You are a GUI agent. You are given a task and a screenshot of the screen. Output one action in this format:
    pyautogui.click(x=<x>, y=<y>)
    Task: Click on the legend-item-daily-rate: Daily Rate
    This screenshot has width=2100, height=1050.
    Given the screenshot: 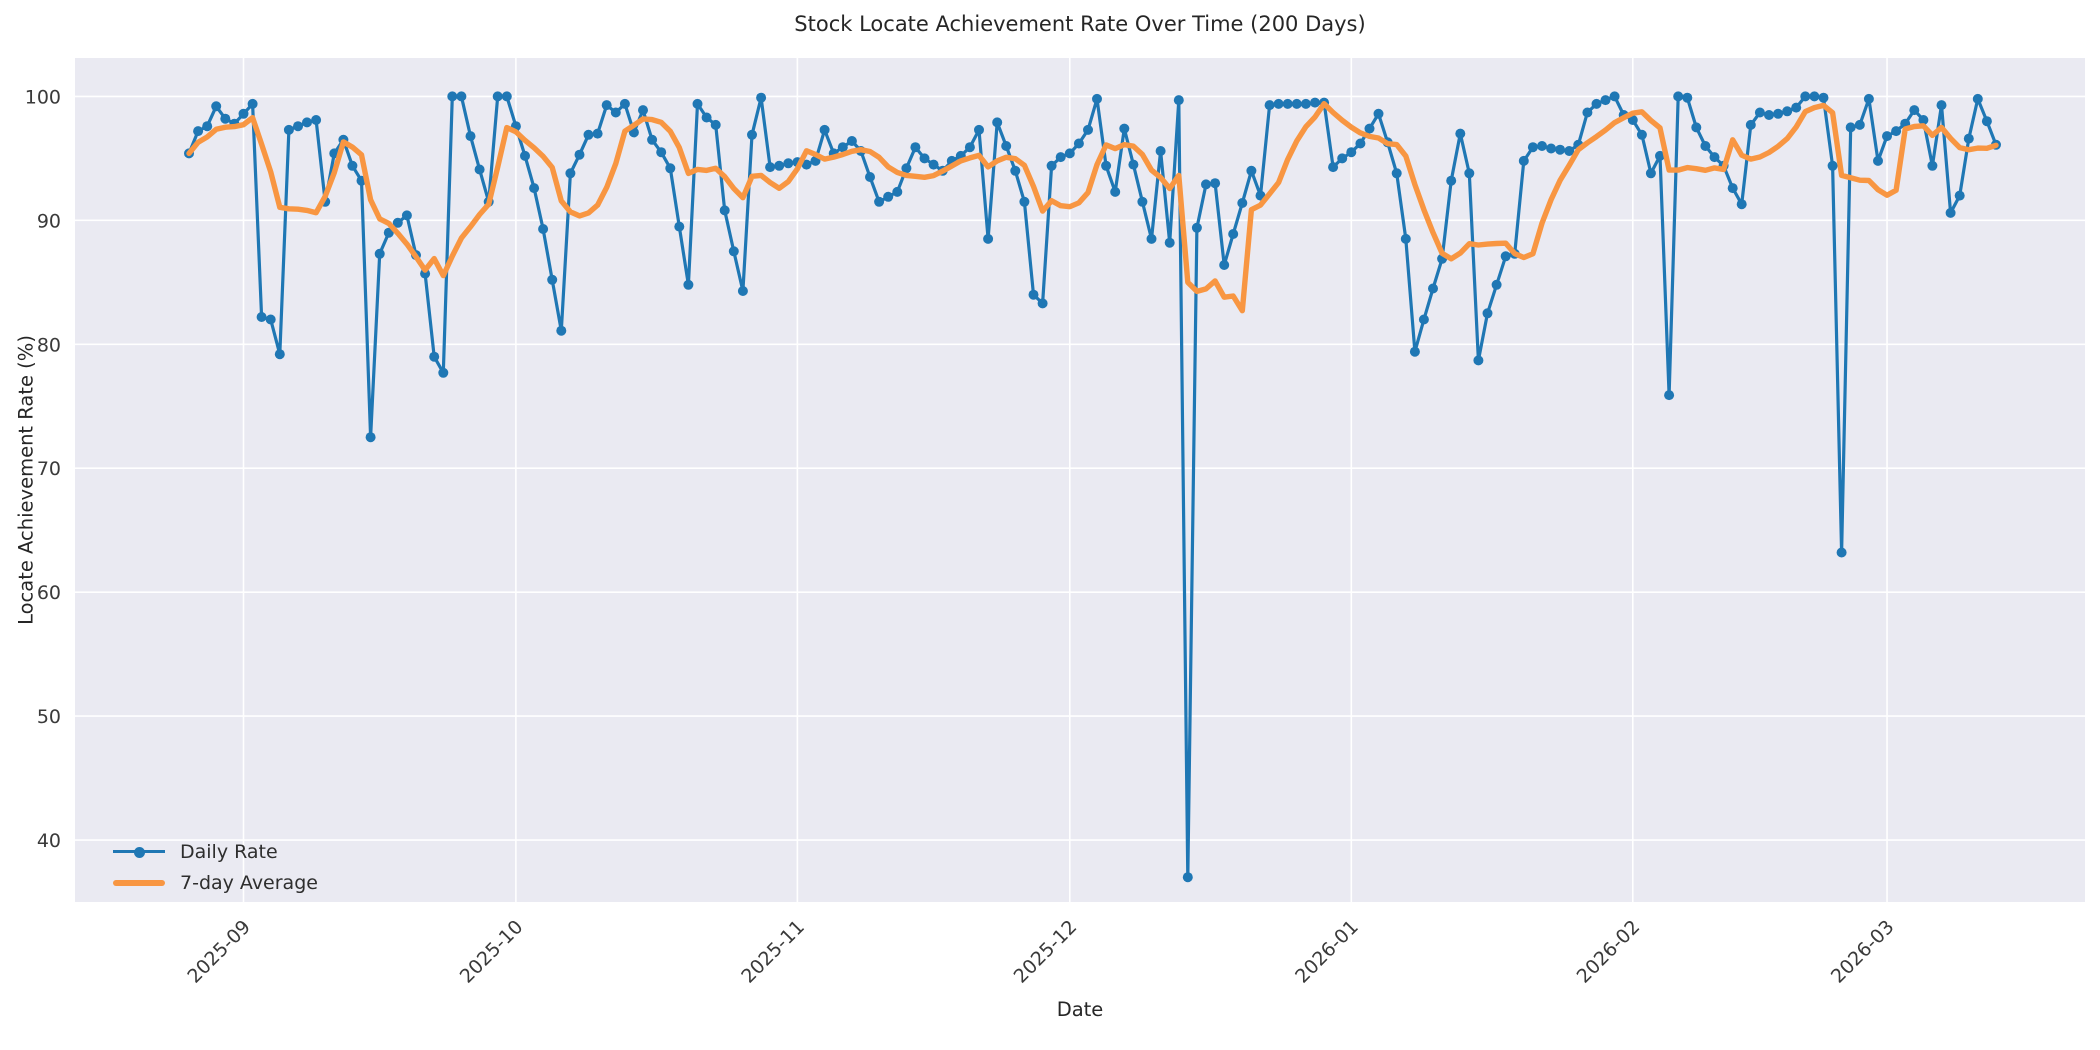 What is the action you would take?
    pyautogui.click(x=215, y=851)
    